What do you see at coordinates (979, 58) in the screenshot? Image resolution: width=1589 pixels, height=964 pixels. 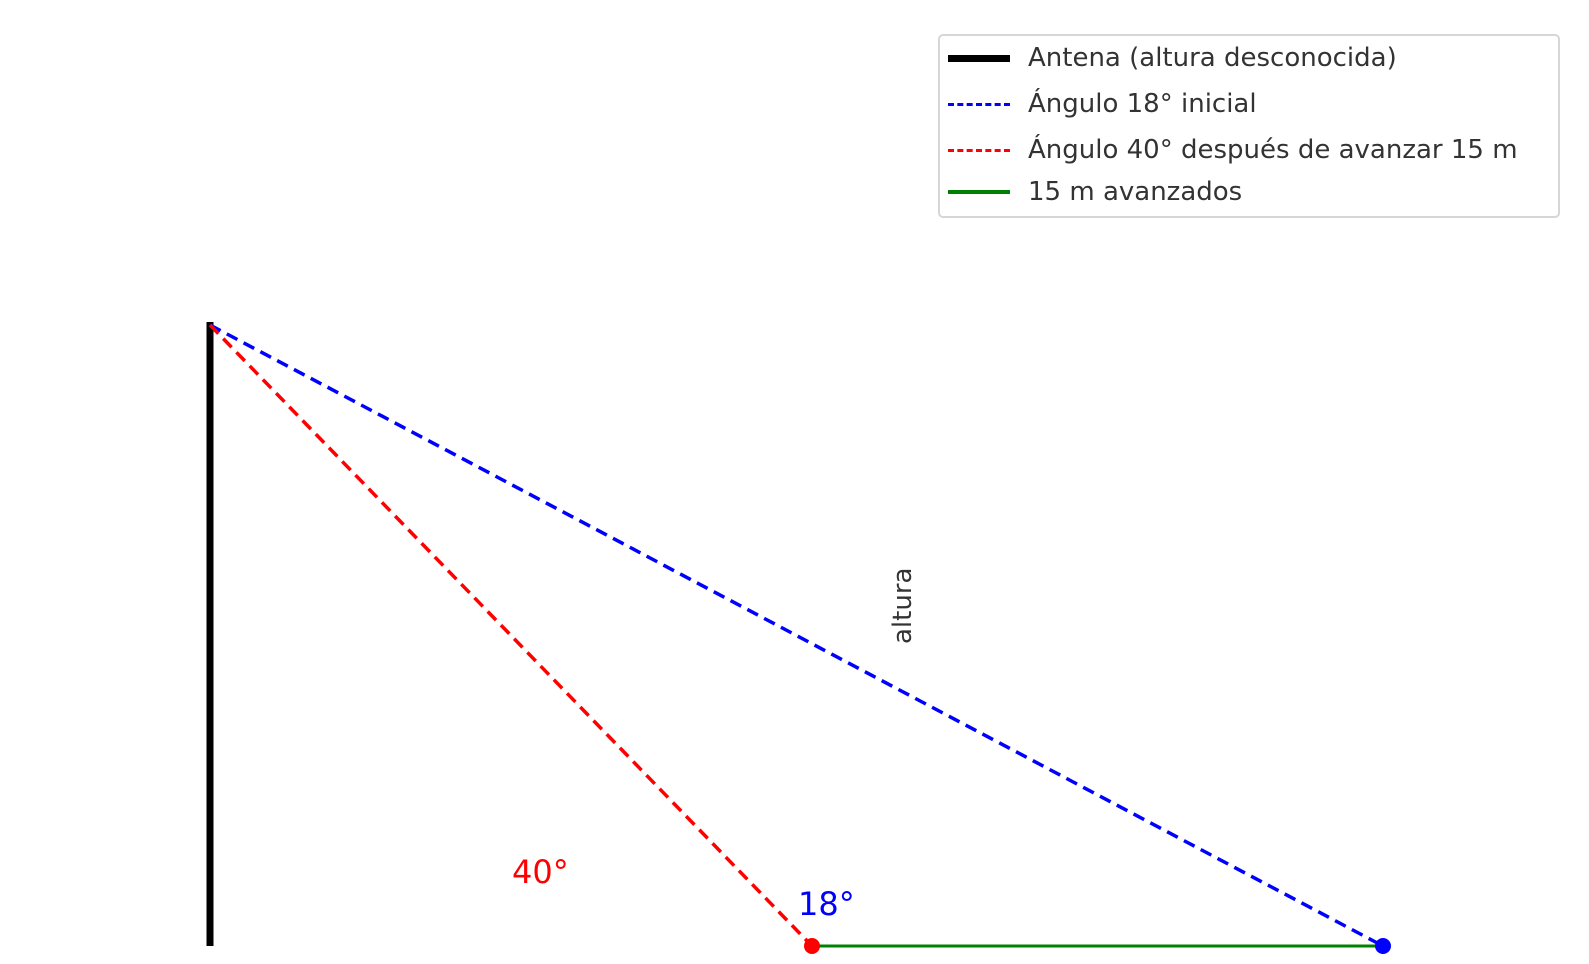 I see `legend-swatch-antenna` at bounding box center [979, 58].